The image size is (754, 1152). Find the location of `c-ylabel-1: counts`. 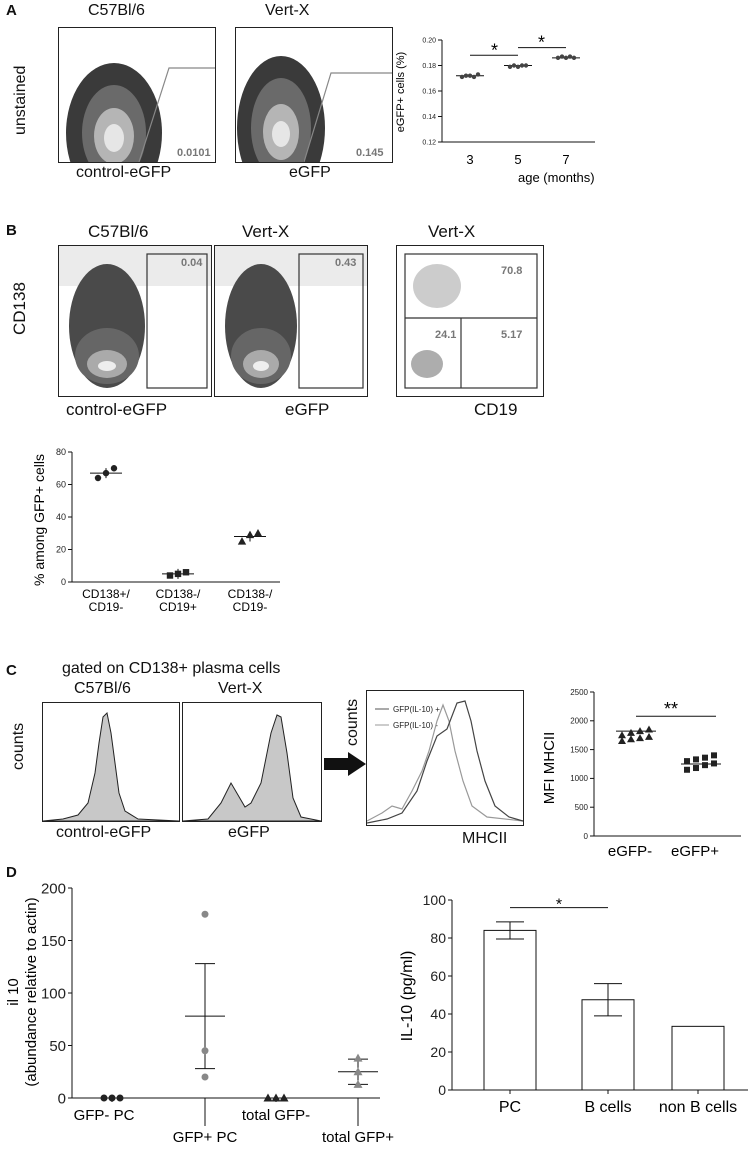

c-ylabel-1: counts is located at coordinates (18, 746).